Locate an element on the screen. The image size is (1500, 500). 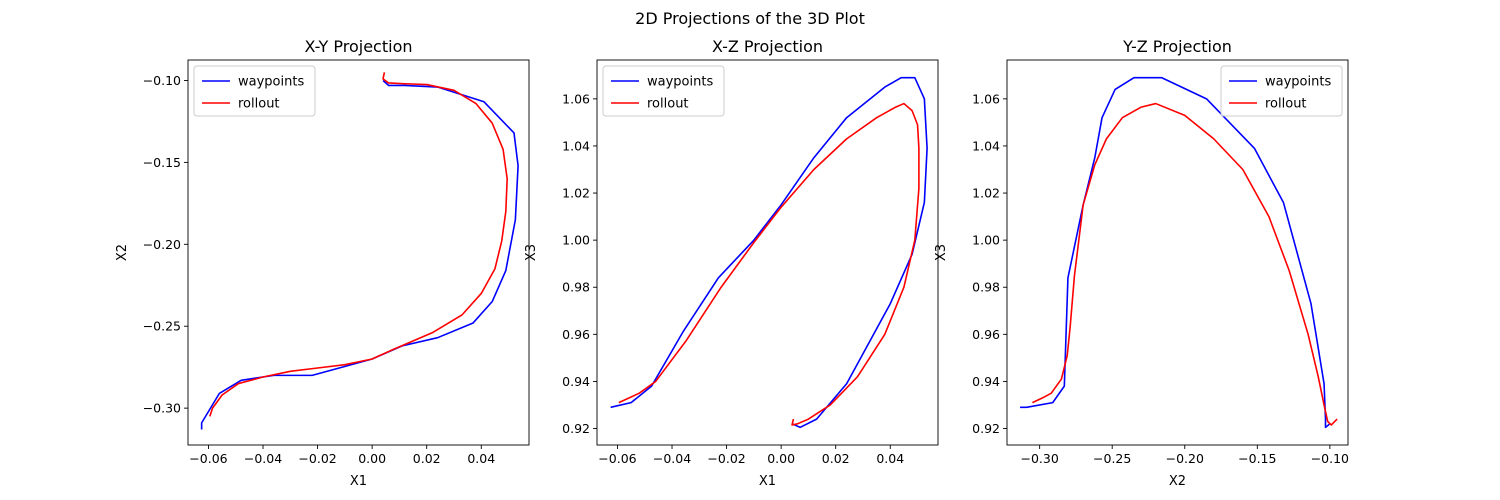
figure-title: 2D Projections of the 3D Plot is located at coordinates (750, 18).